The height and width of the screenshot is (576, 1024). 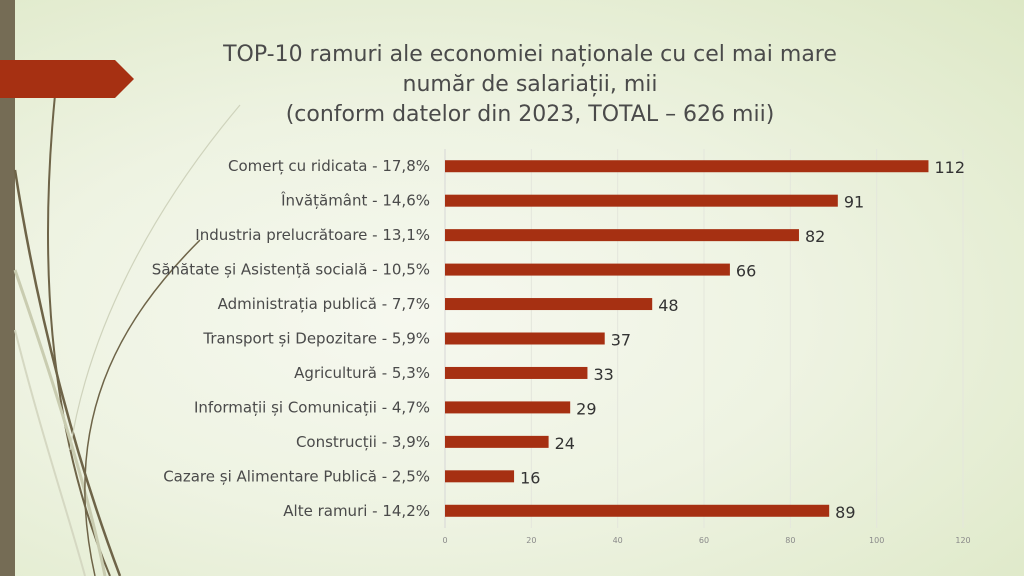 What do you see at coordinates (962, 540) in the screenshot?
I see `x-tick-label: 120` at bounding box center [962, 540].